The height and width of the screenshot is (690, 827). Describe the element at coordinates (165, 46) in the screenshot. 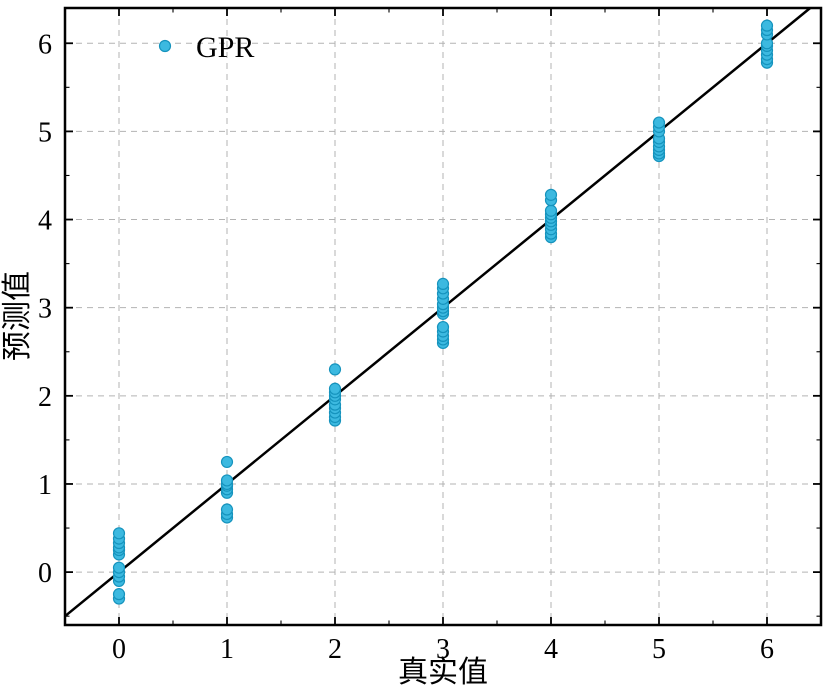

I see `legend-marker-icon` at that location.